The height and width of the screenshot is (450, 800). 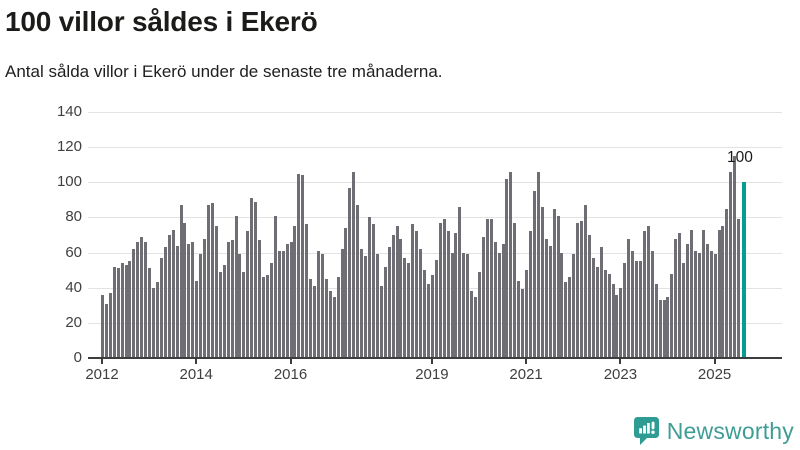 What do you see at coordinates (432, 374) in the screenshot?
I see `x-axis-tick-label: 2019` at bounding box center [432, 374].